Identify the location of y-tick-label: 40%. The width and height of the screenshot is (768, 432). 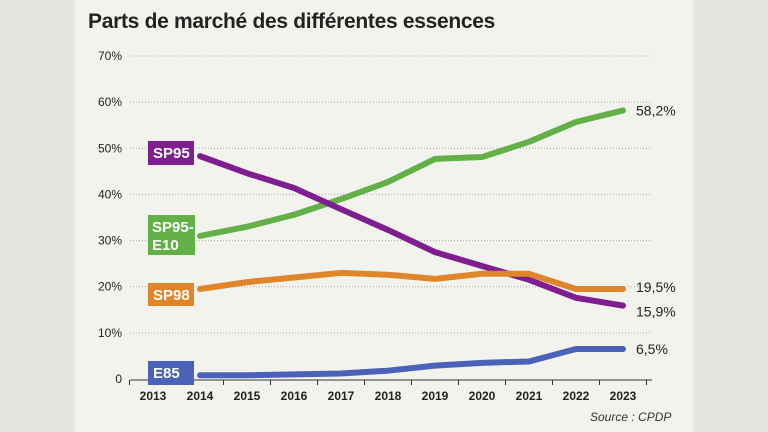
(110, 194).